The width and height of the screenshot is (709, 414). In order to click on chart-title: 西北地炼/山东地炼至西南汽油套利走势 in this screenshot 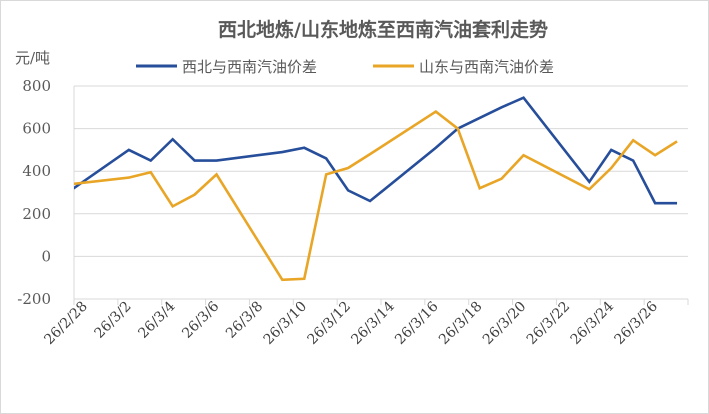, I will do `click(383, 29)`.